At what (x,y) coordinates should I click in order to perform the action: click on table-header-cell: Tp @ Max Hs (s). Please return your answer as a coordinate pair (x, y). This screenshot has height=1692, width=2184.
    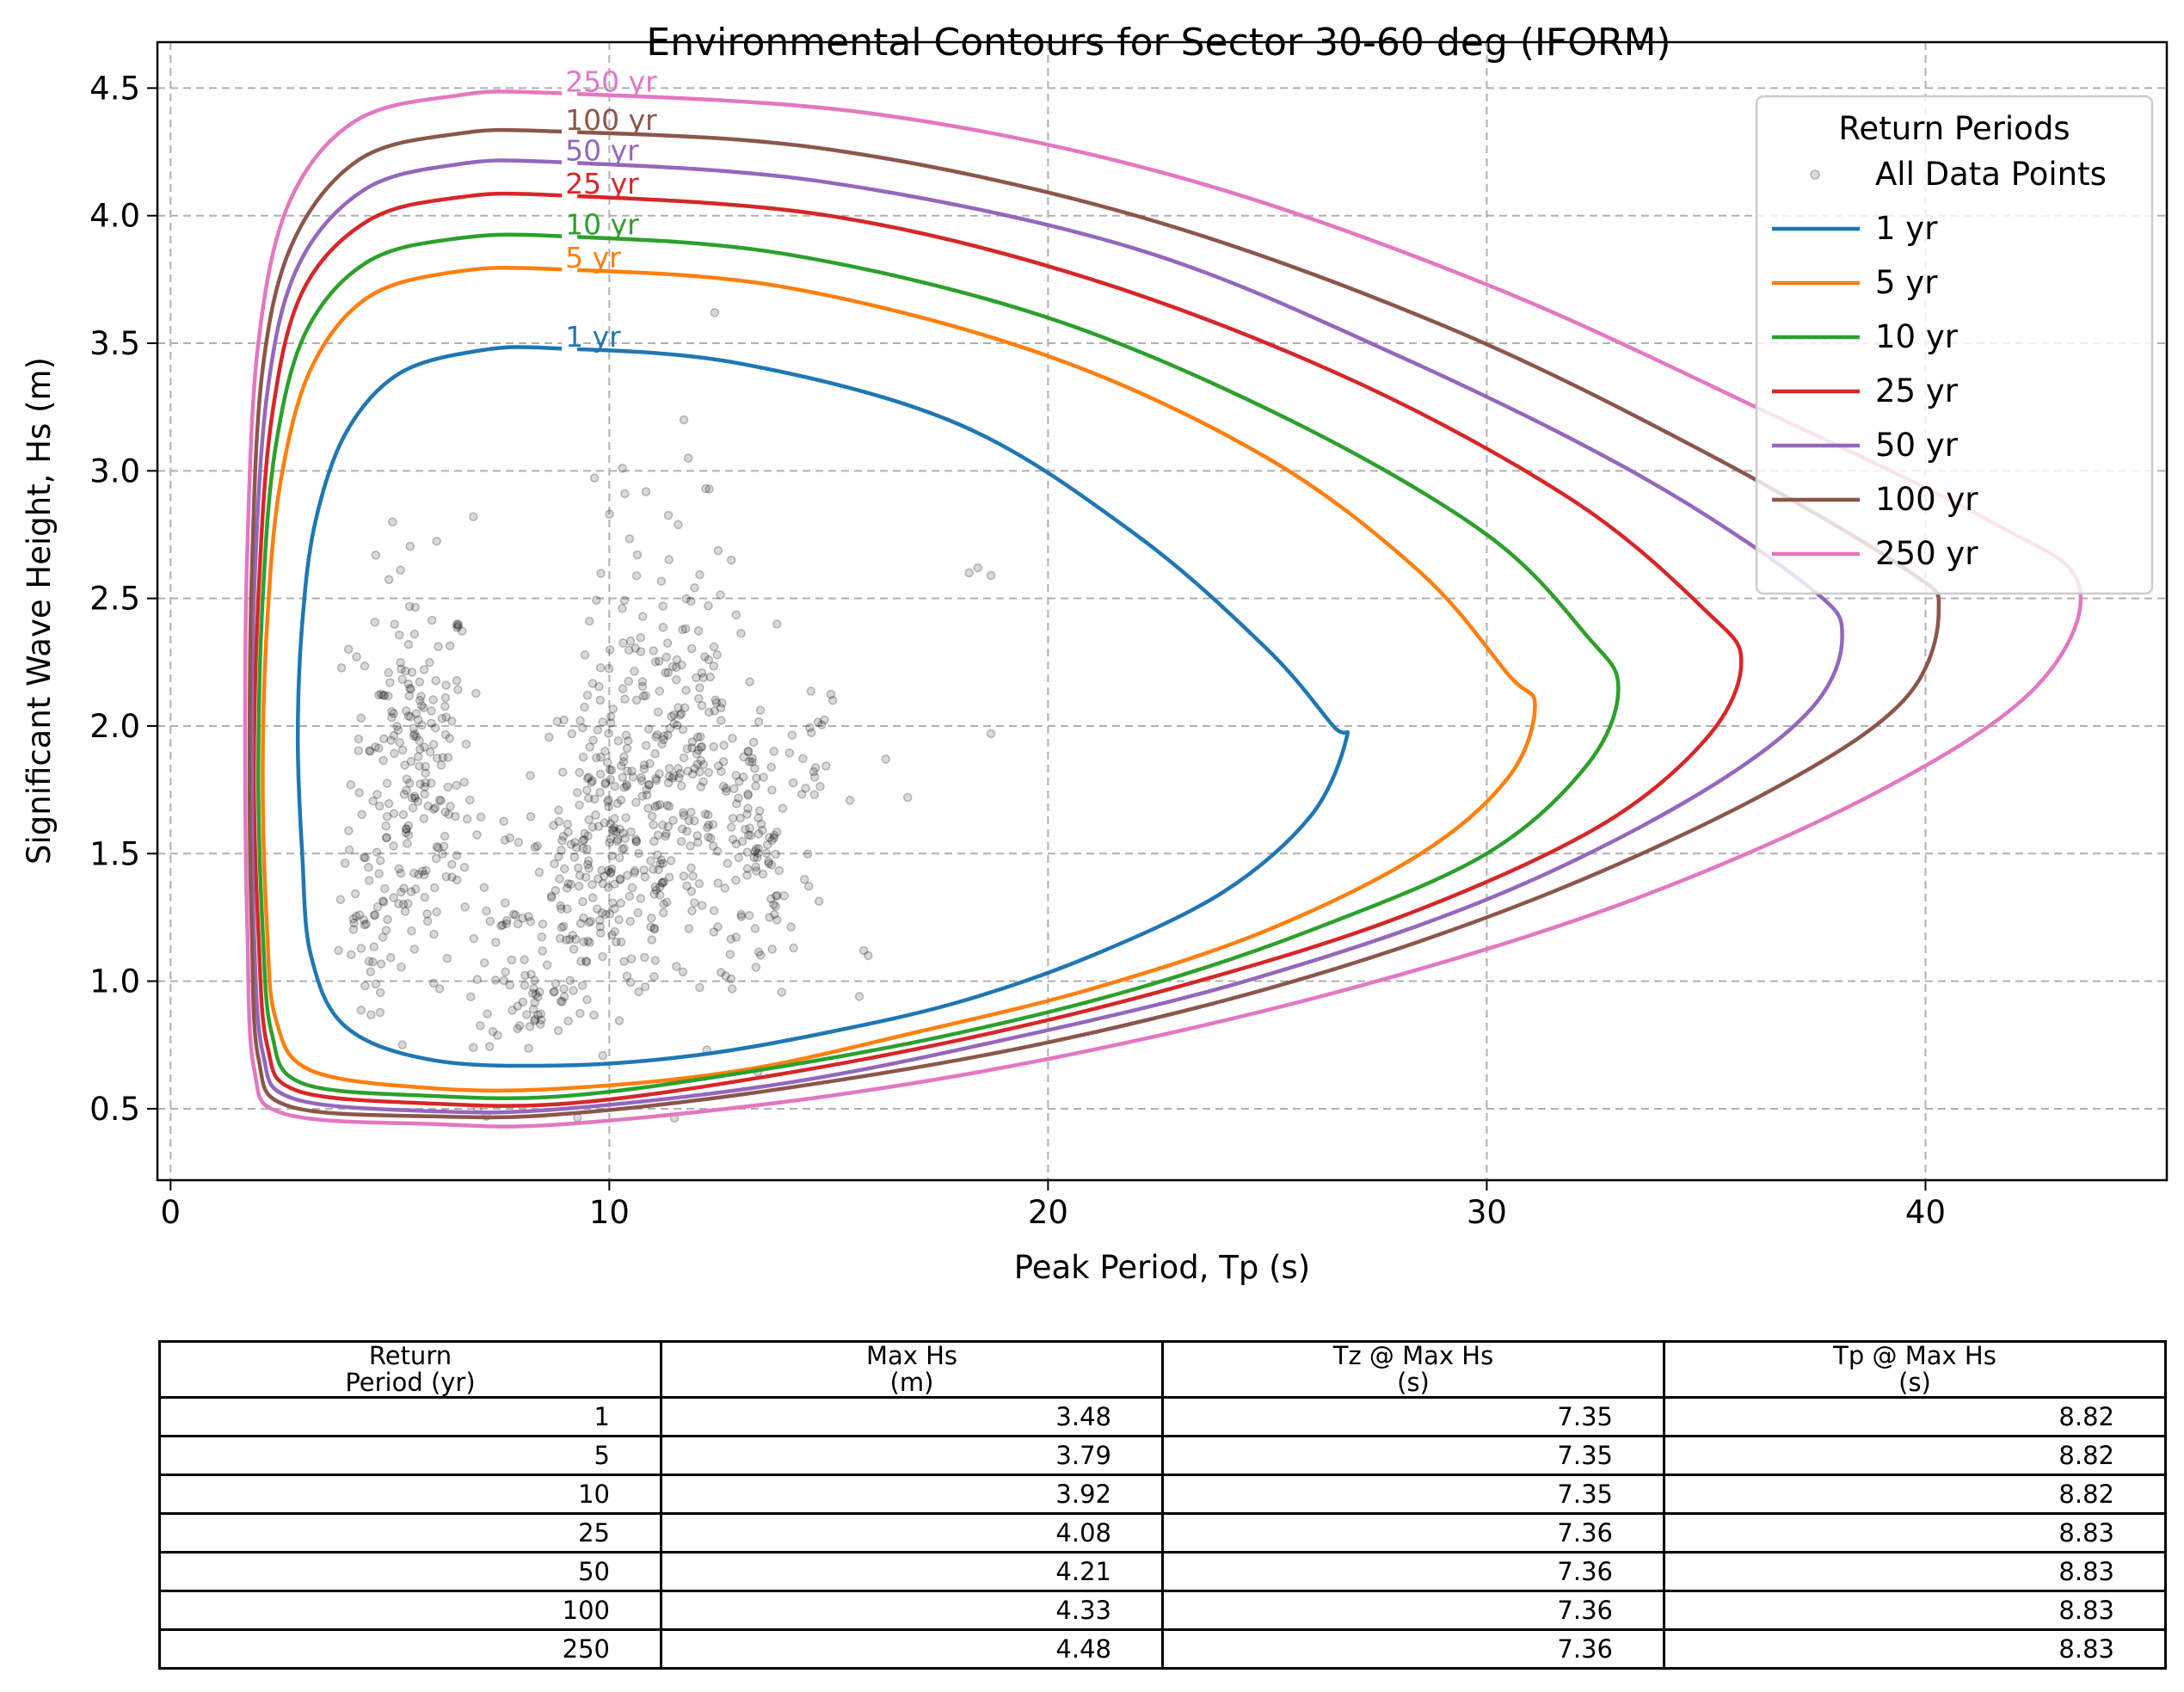
    Looking at the image, I should click on (1915, 1369).